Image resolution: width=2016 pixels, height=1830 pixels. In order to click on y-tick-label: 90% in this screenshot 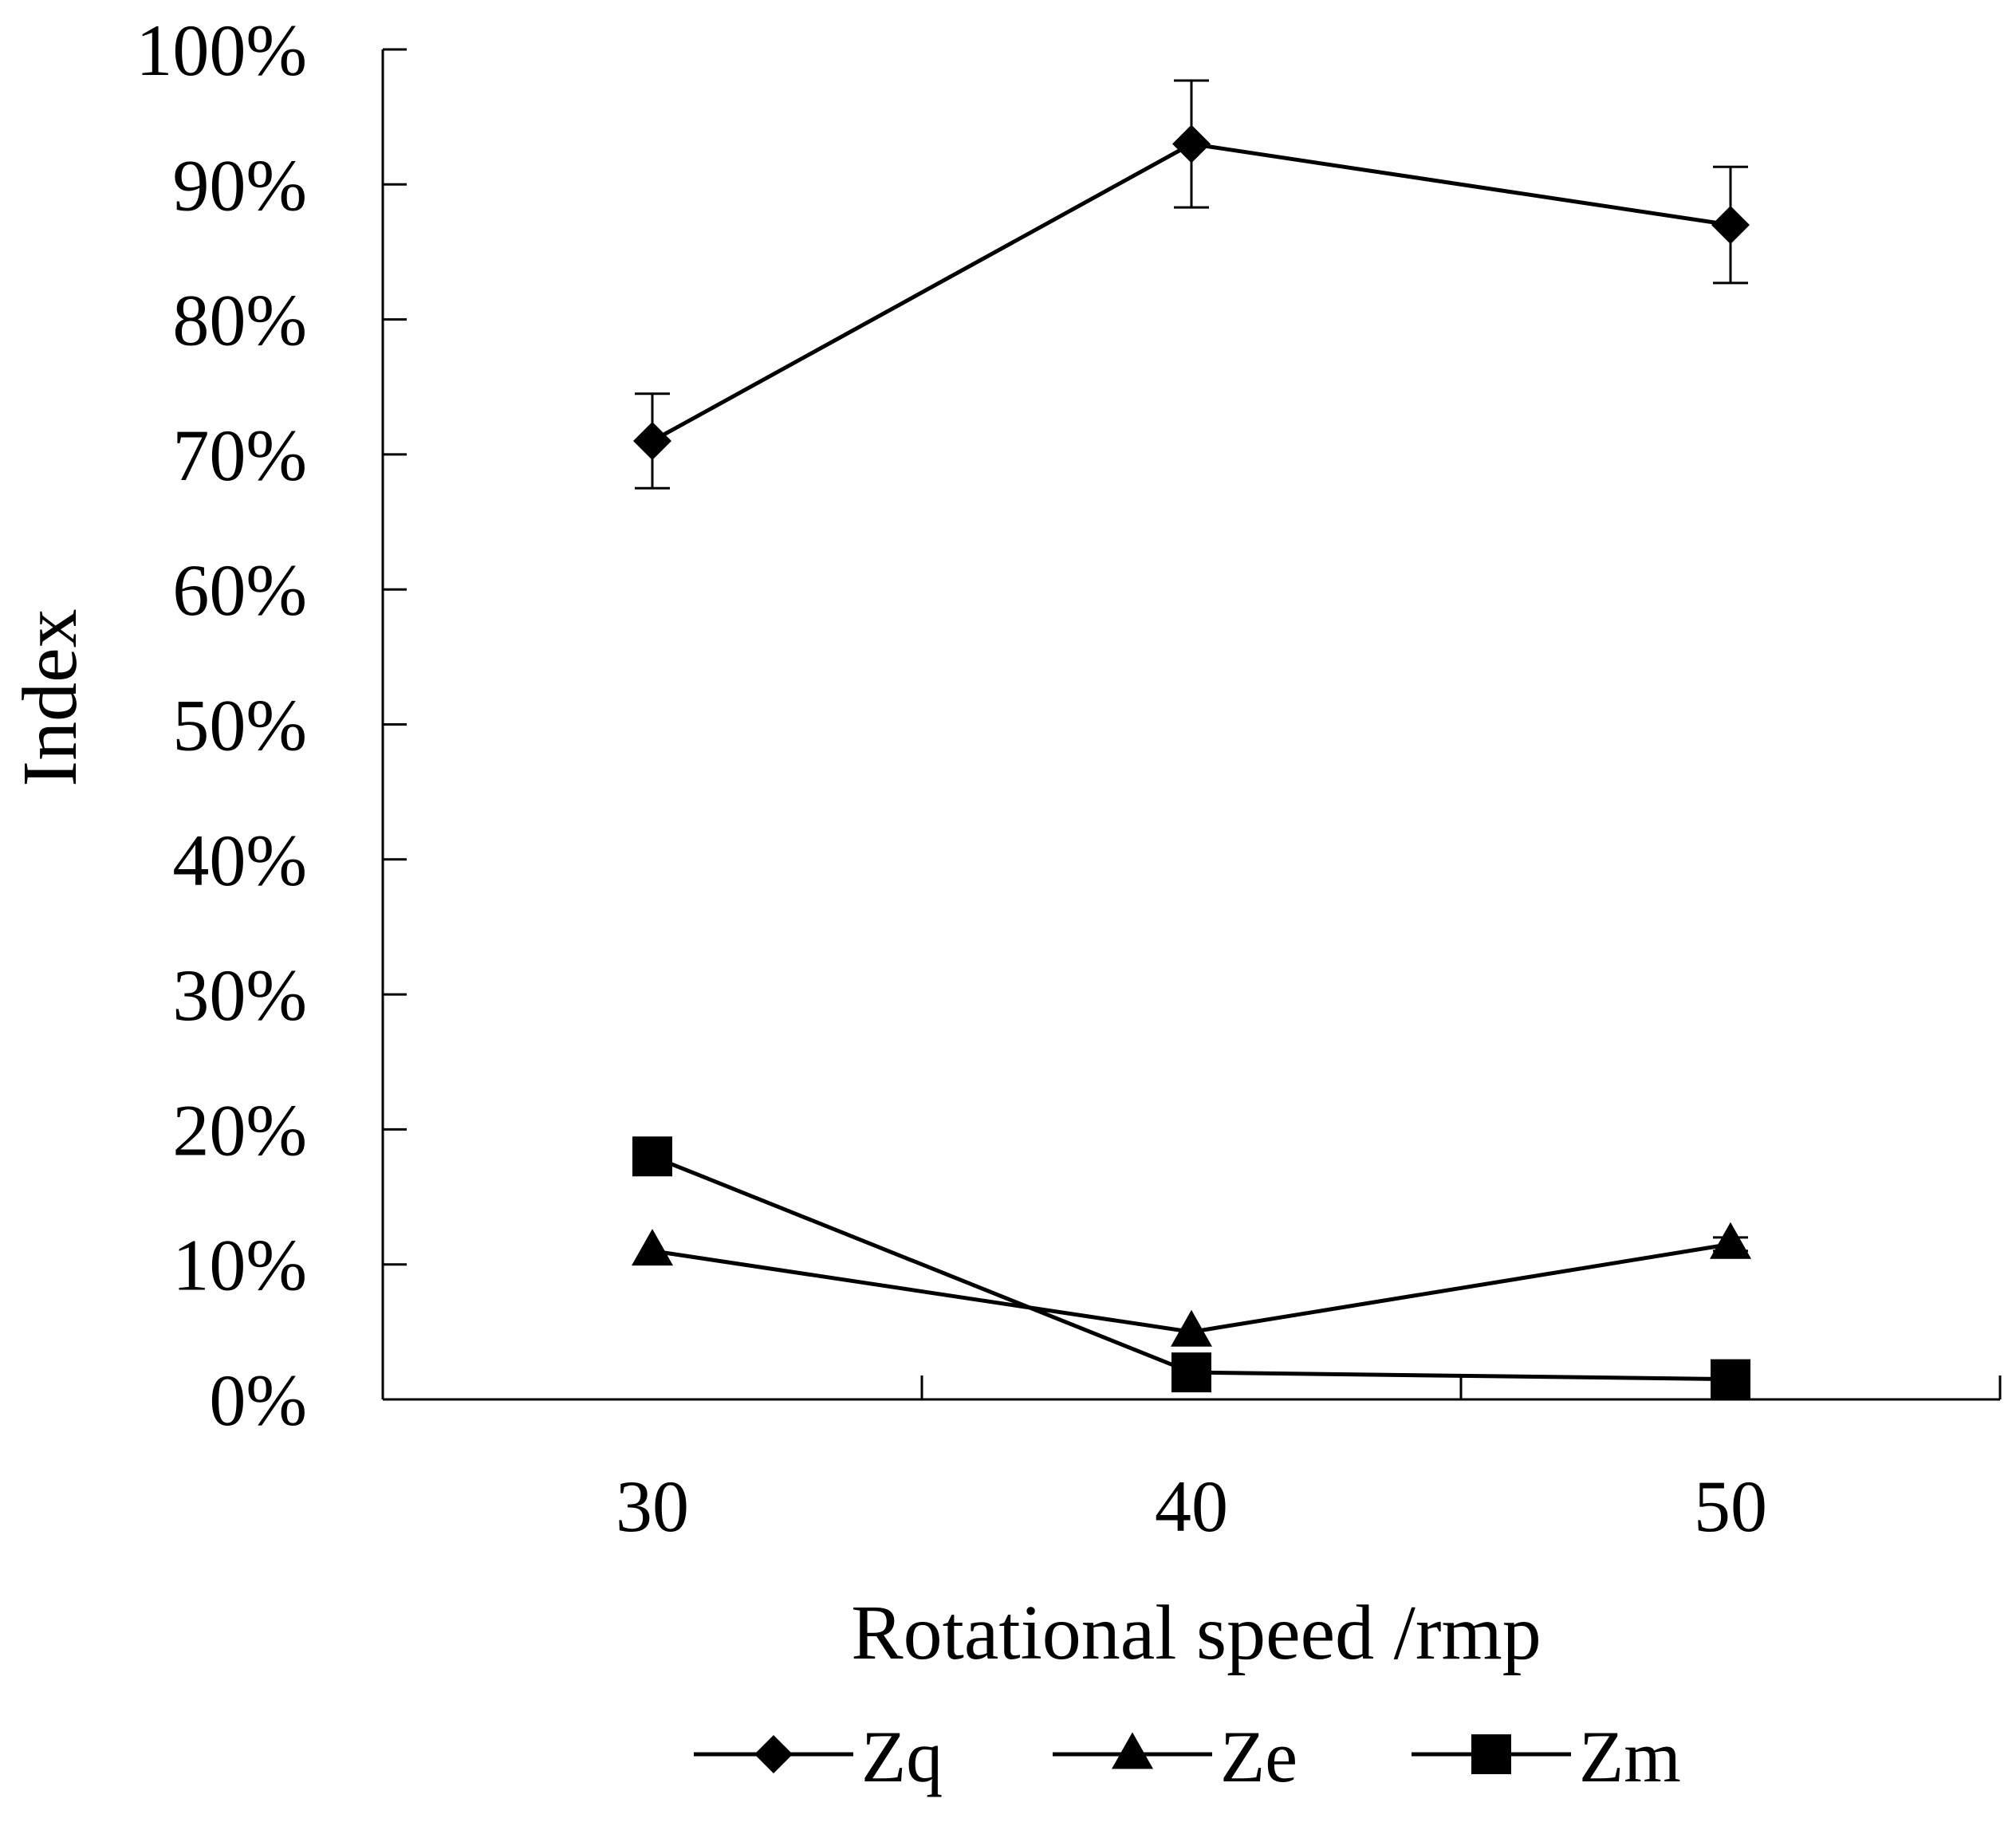, I will do `click(239, 185)`.